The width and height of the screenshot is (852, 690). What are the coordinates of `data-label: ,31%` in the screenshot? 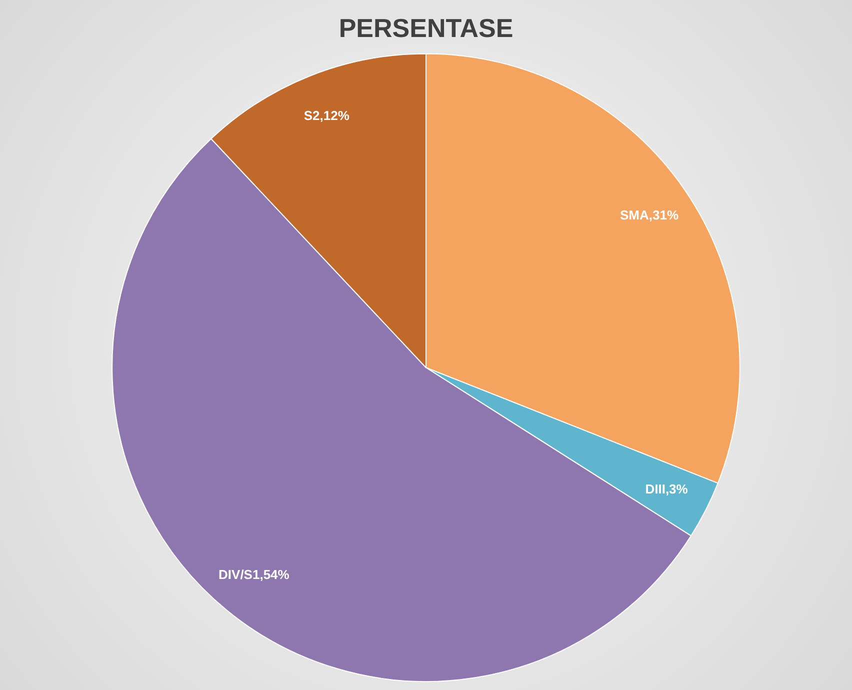 It's located at (663, 214).